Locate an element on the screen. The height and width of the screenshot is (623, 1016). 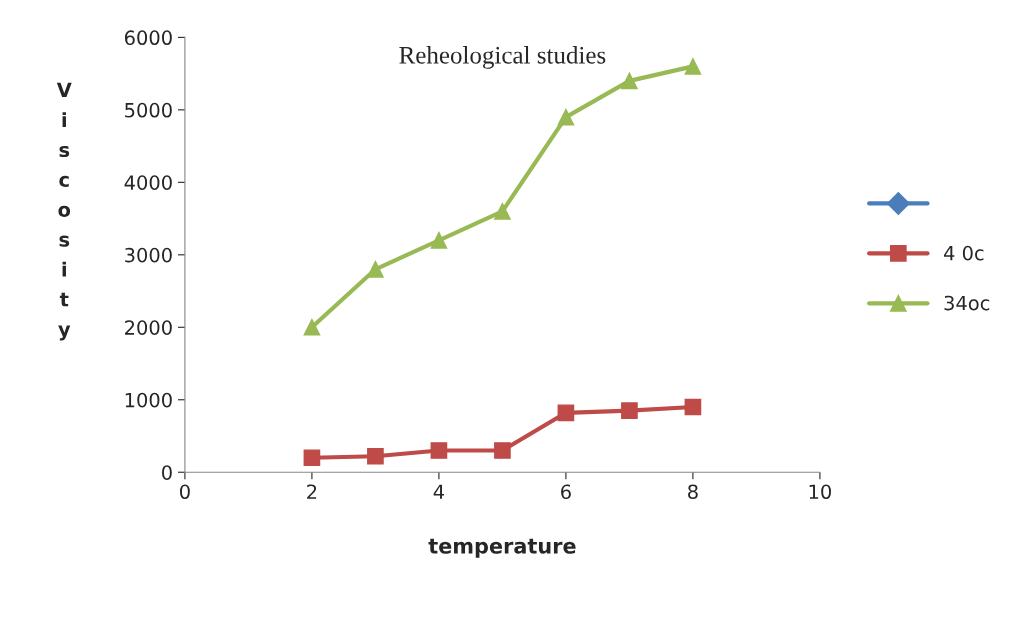
x-tick-label: 10 is located at coordinates (820, 492).